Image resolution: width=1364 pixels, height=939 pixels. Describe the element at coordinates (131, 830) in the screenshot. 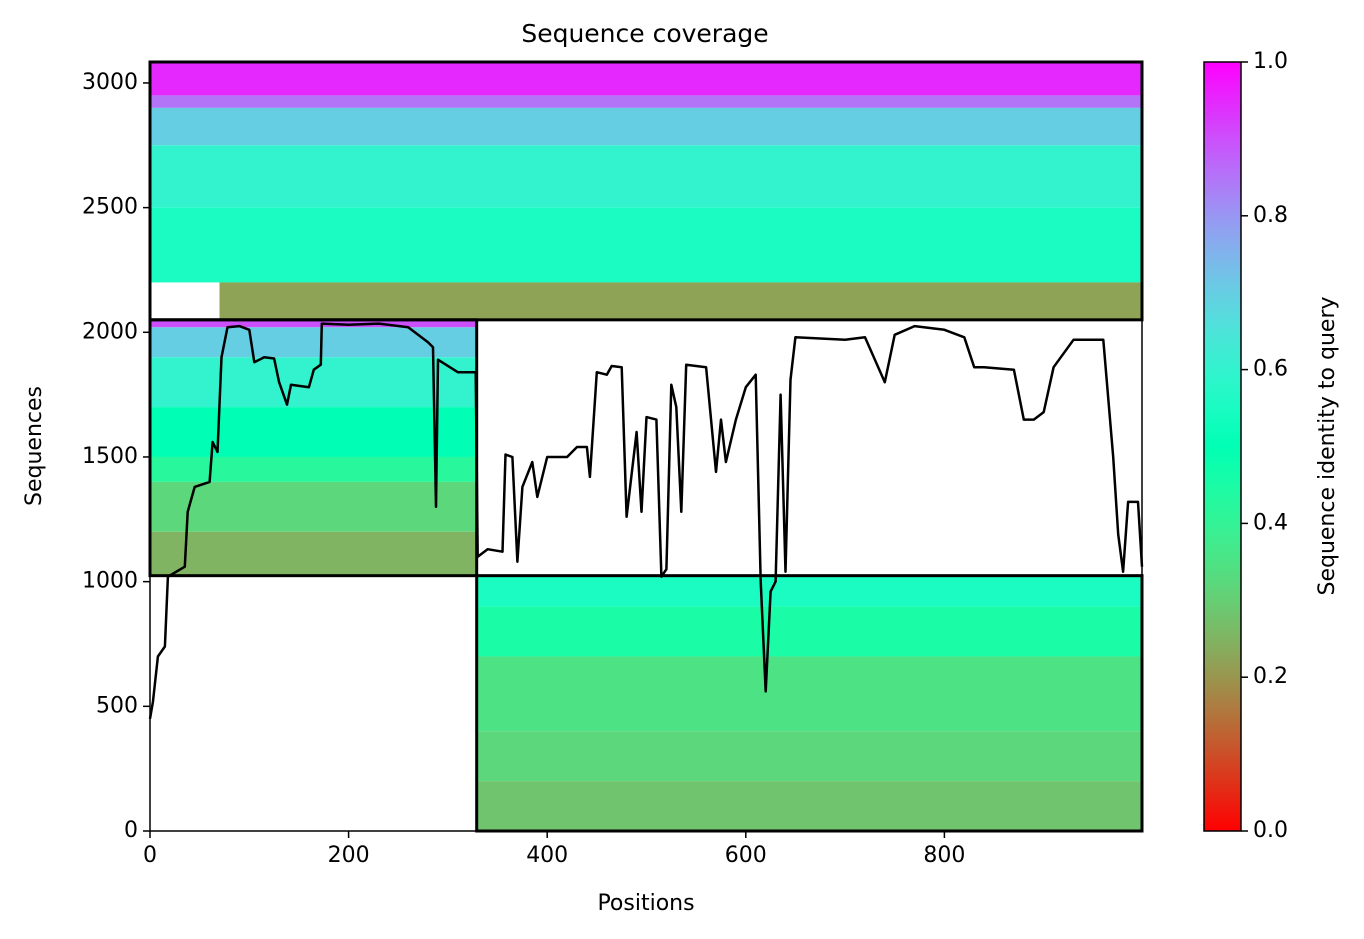

I see `y-tick-label: 0` at that location.